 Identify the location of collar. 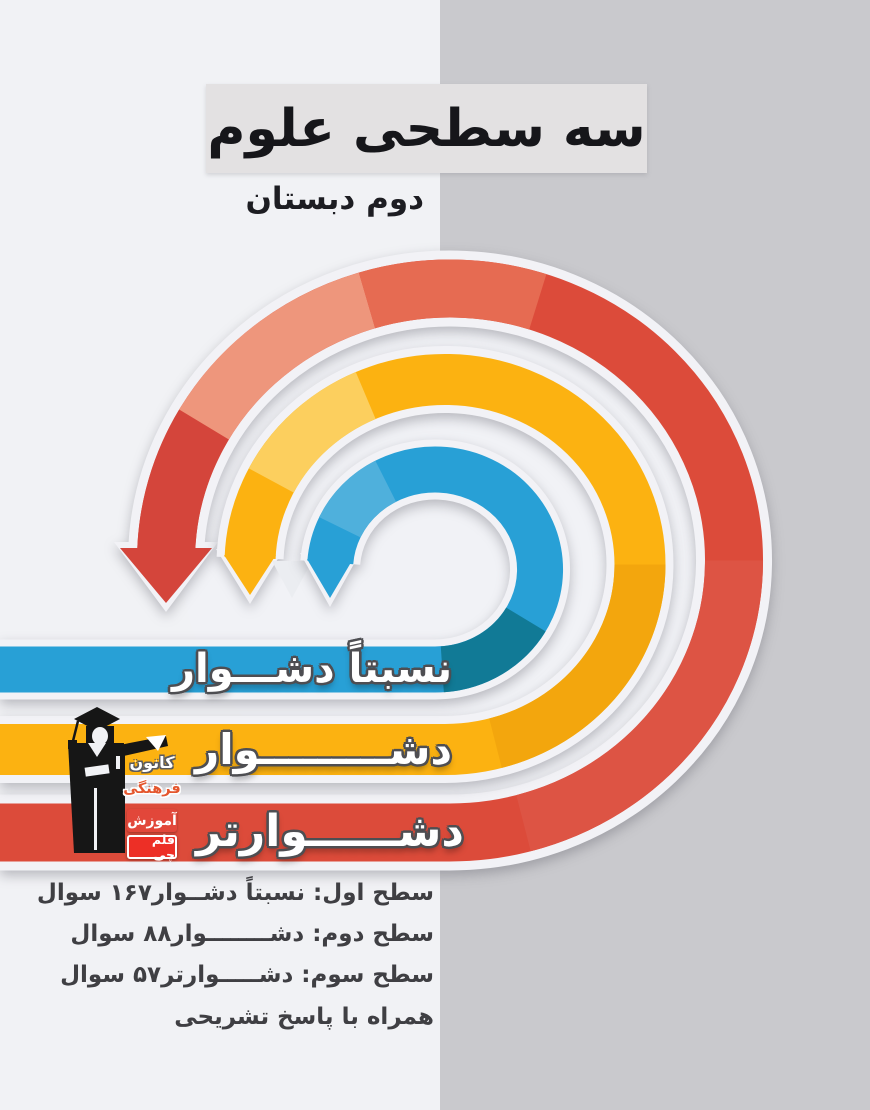
(97, 750).